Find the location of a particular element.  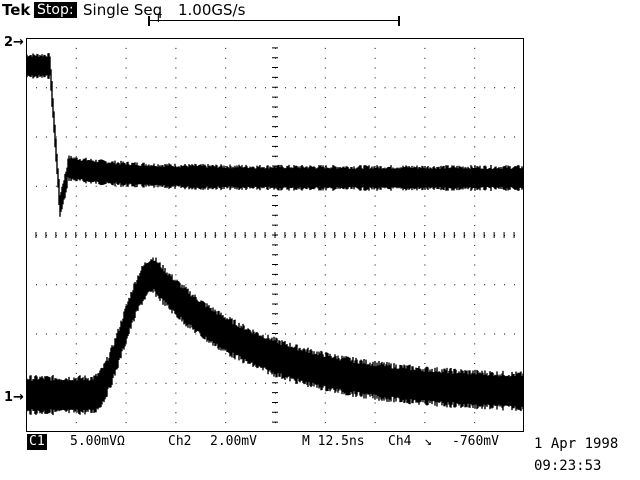

trigger-slope-icon: ↘ is located at coordinates (428, 441).